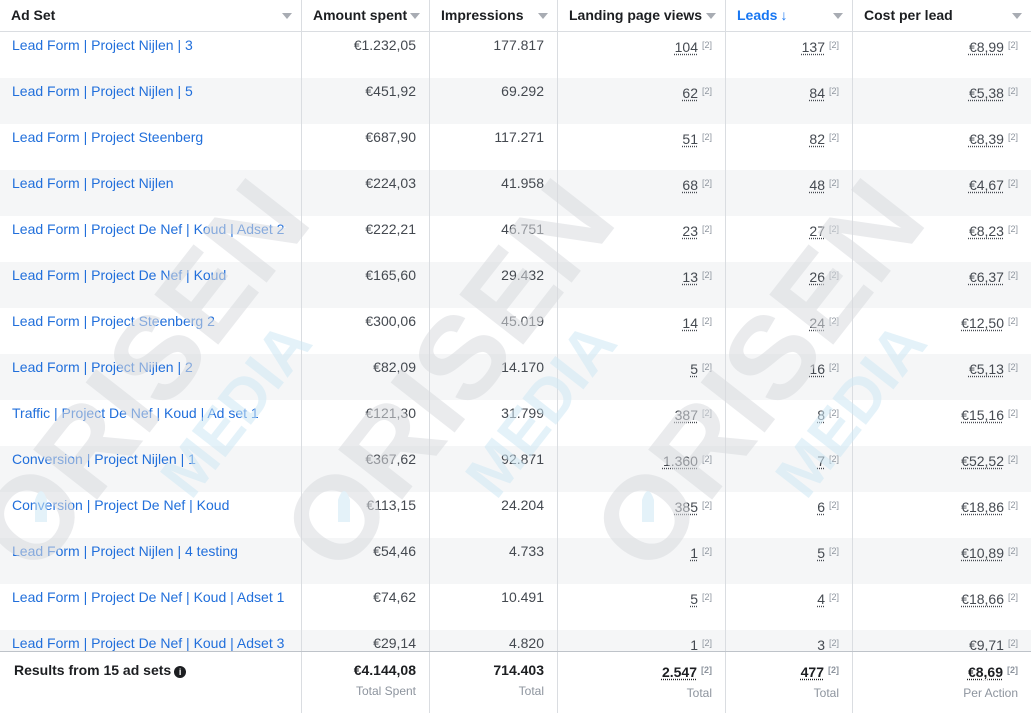 The image size is (1031, 713). What do you see at coordinates (690, 277) in the screenshot?
I see `landing-page-views-value: 13` at bounding box center [690, 277].